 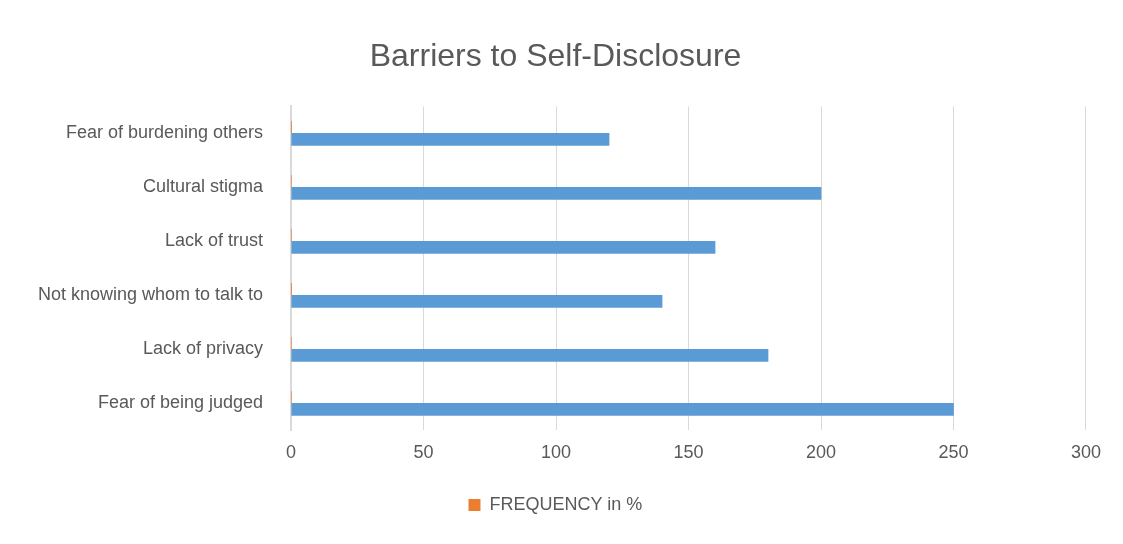 What do you see at coordinates (291, 452) in the screenshot?
I see `x-tick-label: 0` at bounding box center [291, 452].